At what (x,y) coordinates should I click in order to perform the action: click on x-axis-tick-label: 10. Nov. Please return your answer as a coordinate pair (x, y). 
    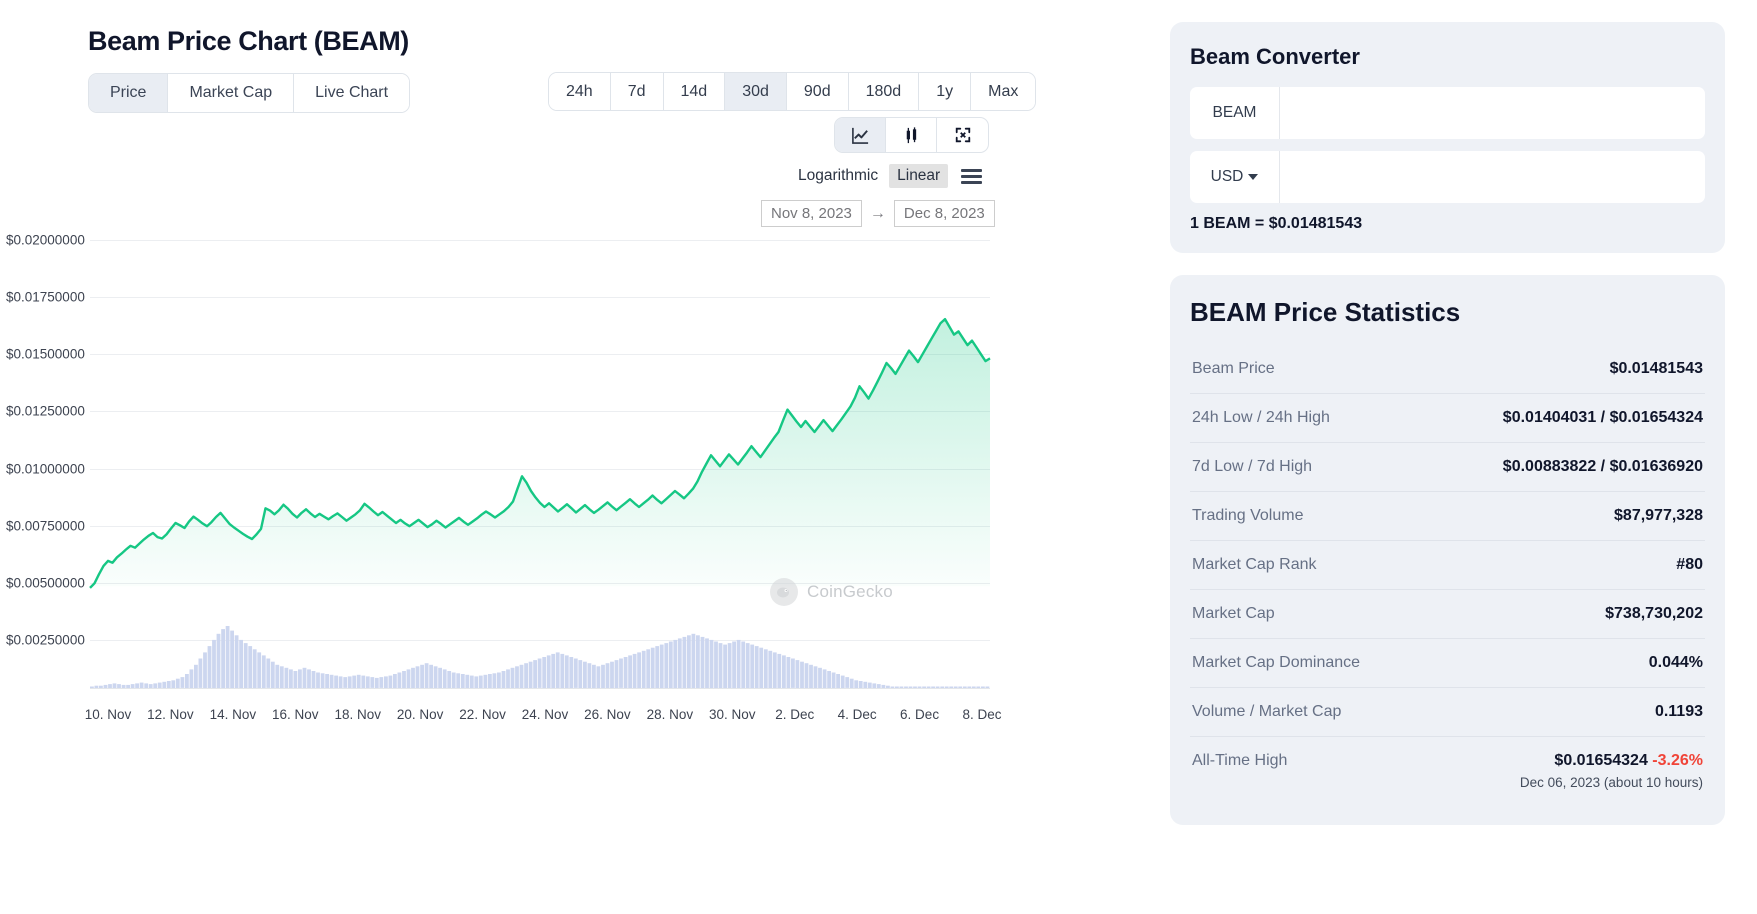
    Looking at the image, I should click on (108, 714).